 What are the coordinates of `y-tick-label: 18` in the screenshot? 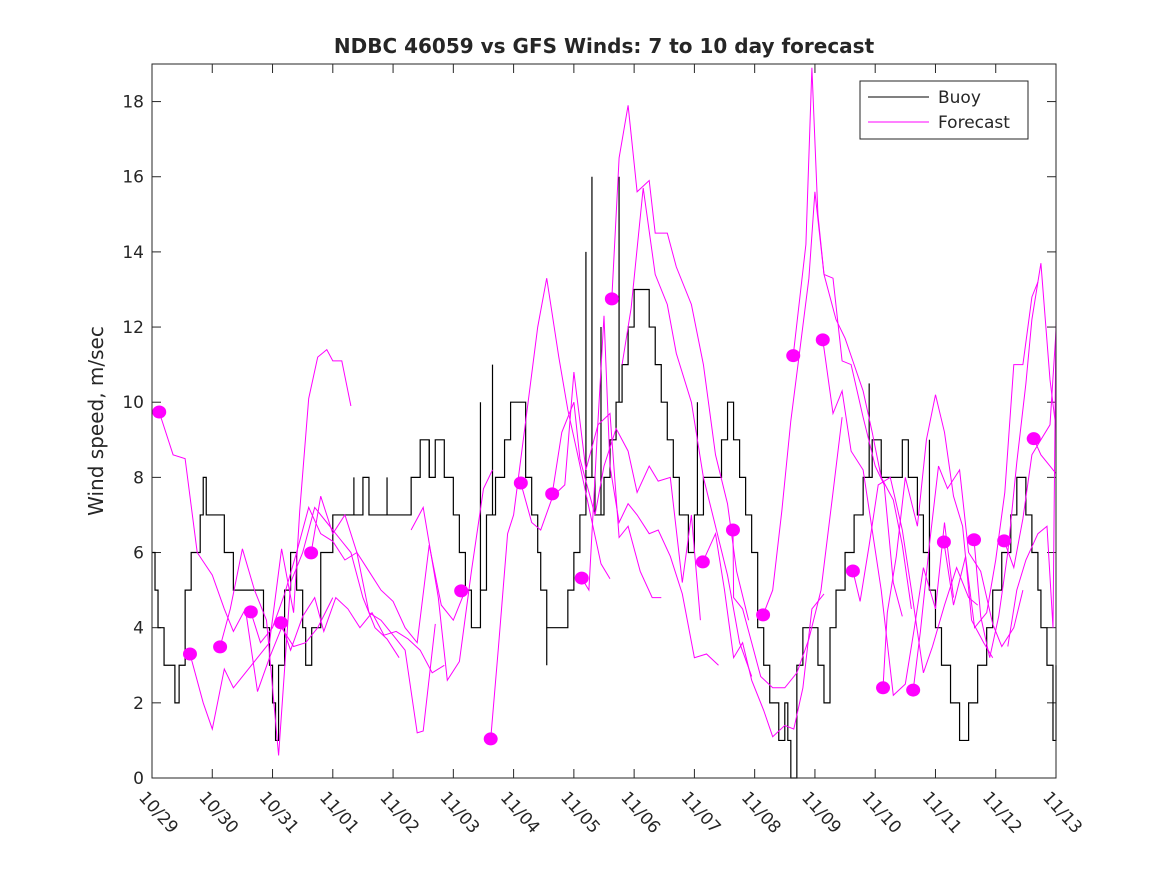 It's located at (133, 103).